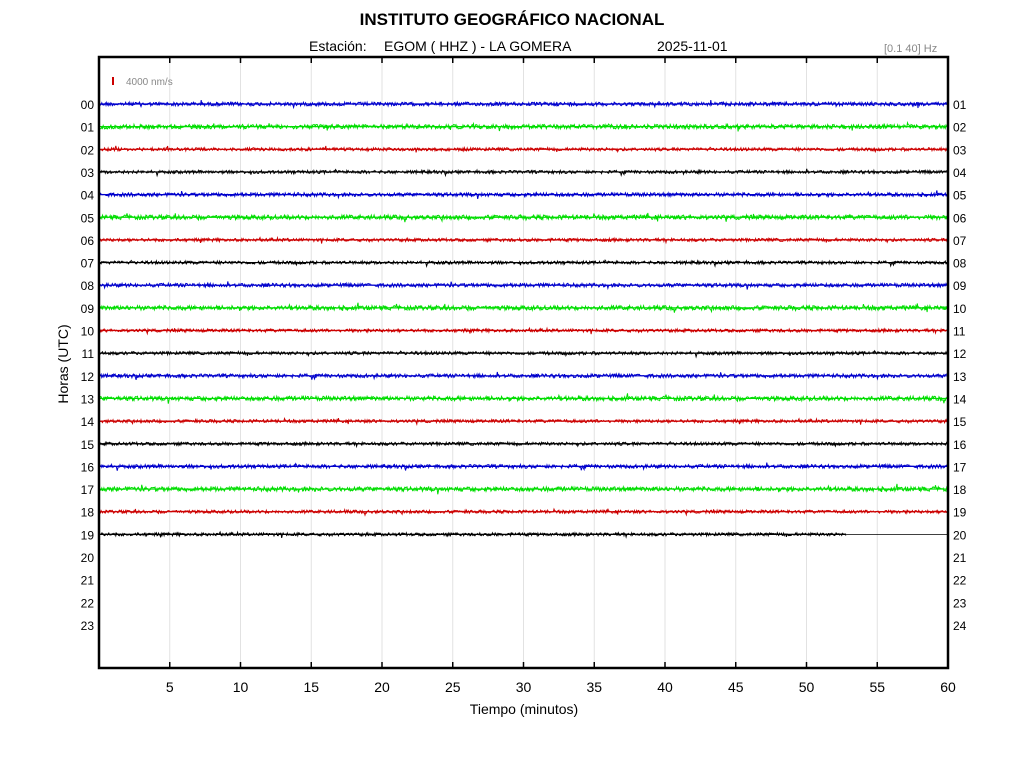  I want to click on y-tick-label-left: 05, so click(88, 218).